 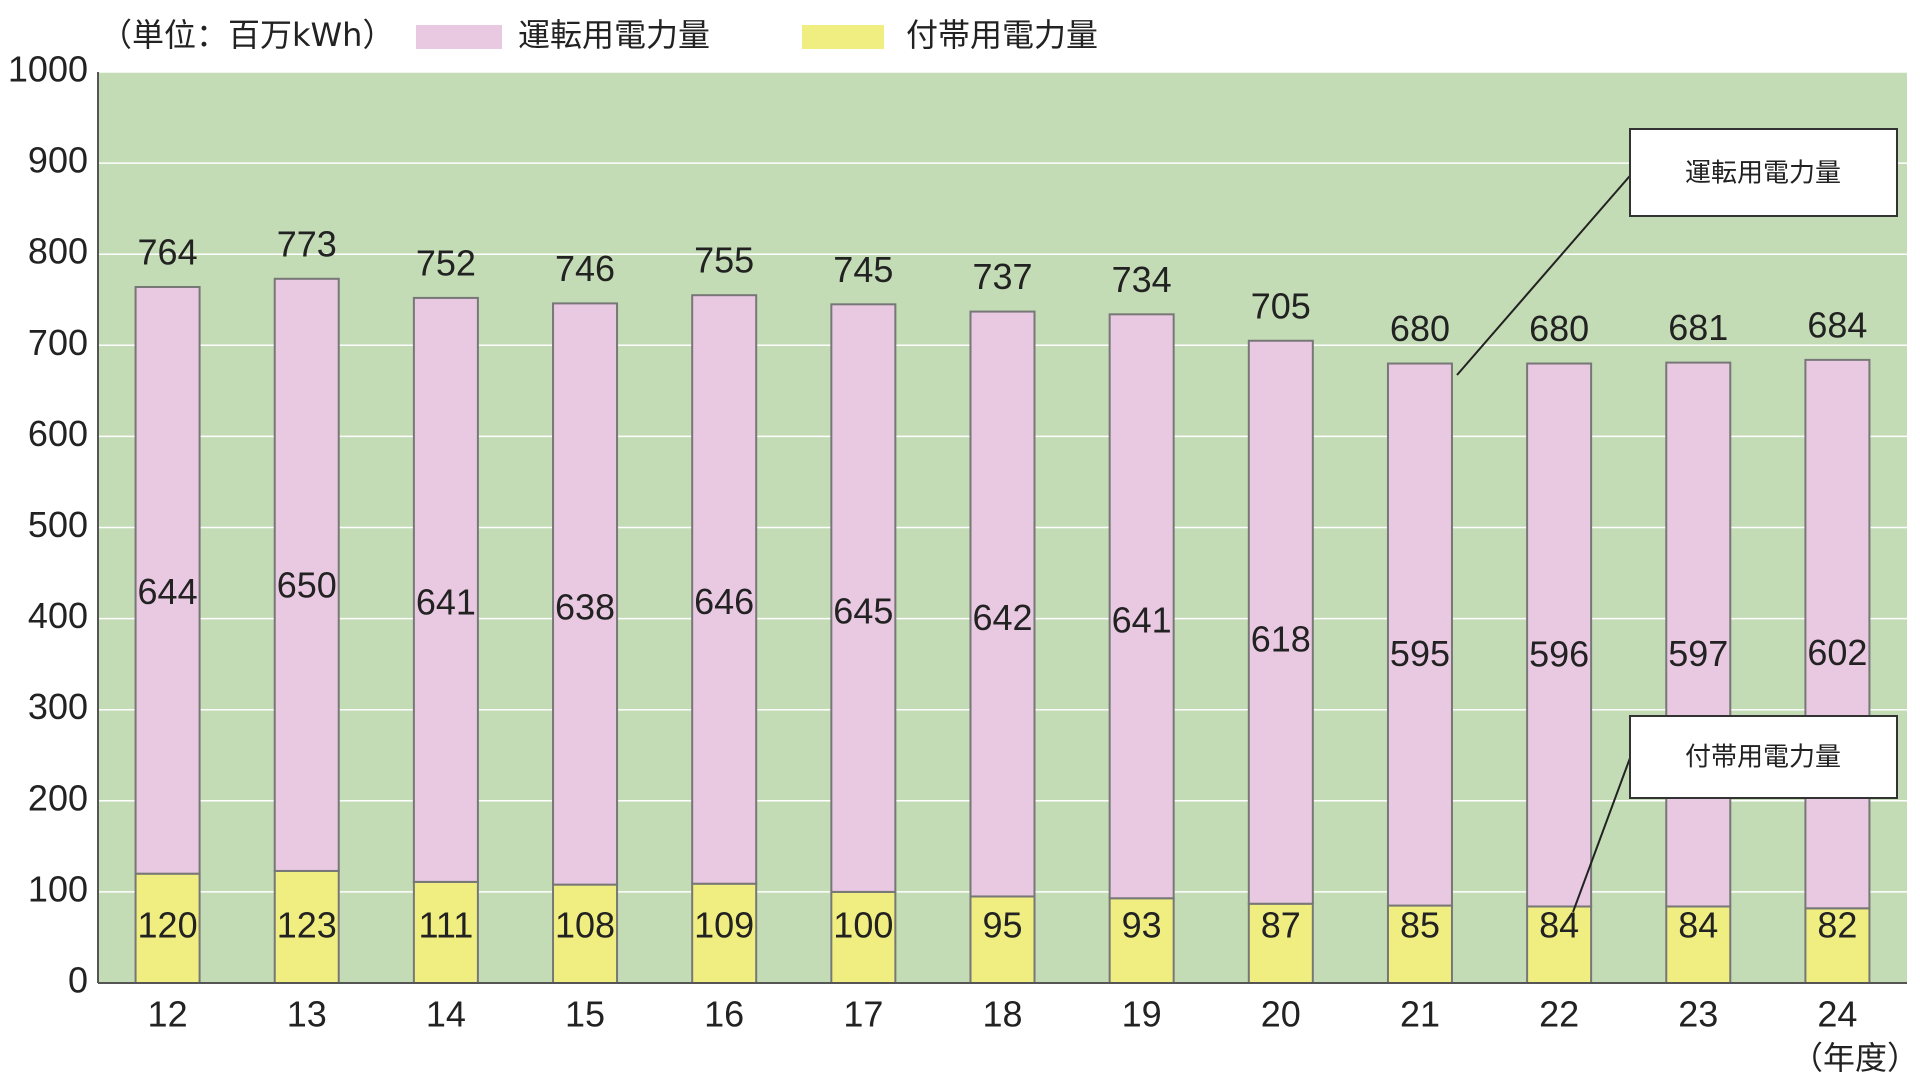 I want to click on x-tick-label: 14, so click(x=446, y=1014).